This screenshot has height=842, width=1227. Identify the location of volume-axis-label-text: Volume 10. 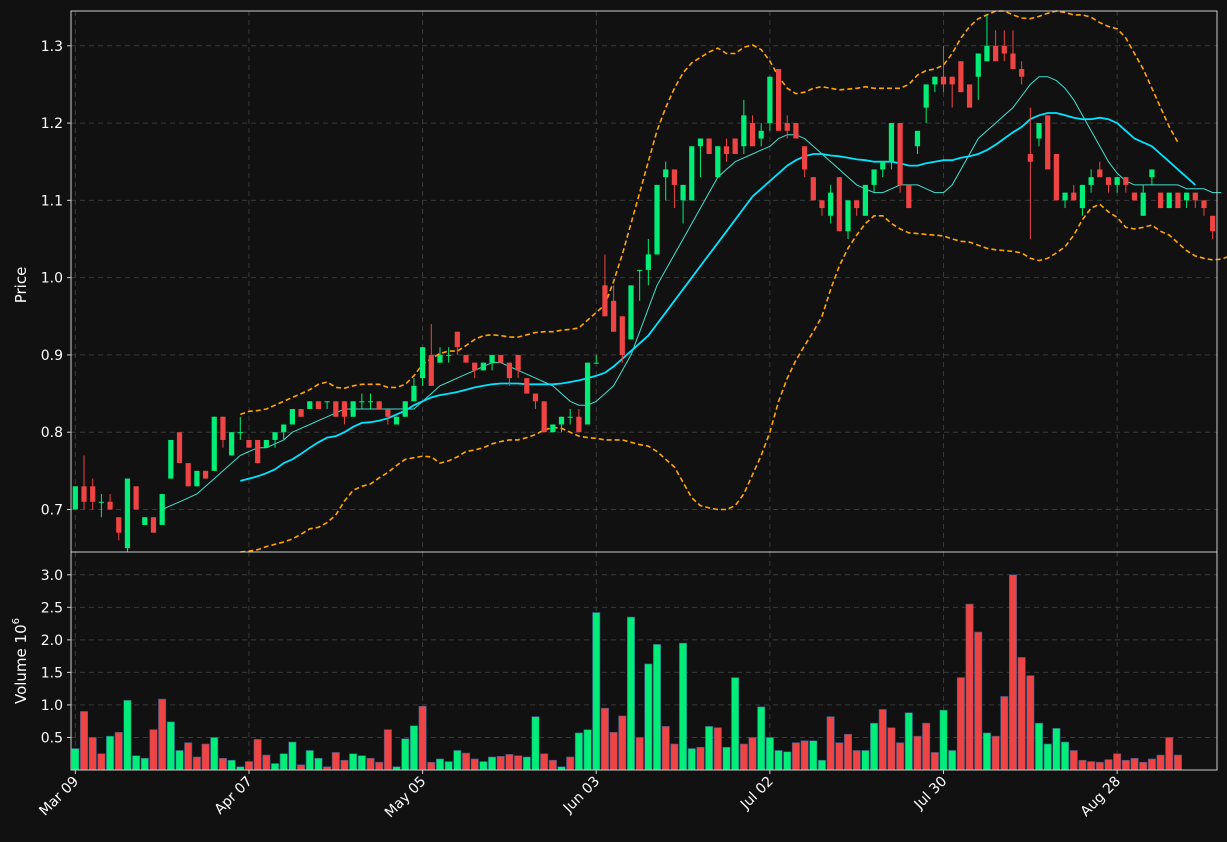
(21, 664).